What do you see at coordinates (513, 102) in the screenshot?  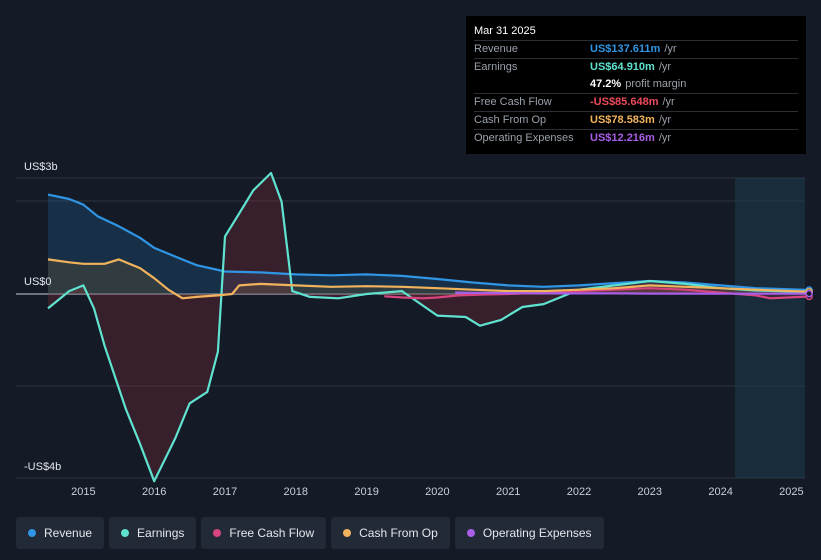 I see `tooltip-row-label: Free Cash Flow` at bounding box center [513, 102].